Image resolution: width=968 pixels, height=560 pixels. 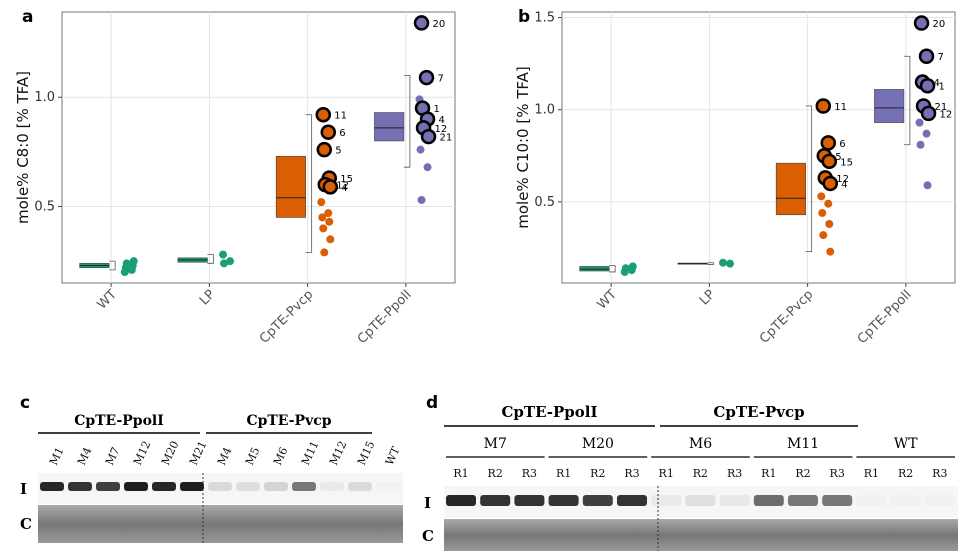 What do you see at coordinates (446, 138) in the screenshot?
I see `point-label: 21` at bounding box center [446, 138].